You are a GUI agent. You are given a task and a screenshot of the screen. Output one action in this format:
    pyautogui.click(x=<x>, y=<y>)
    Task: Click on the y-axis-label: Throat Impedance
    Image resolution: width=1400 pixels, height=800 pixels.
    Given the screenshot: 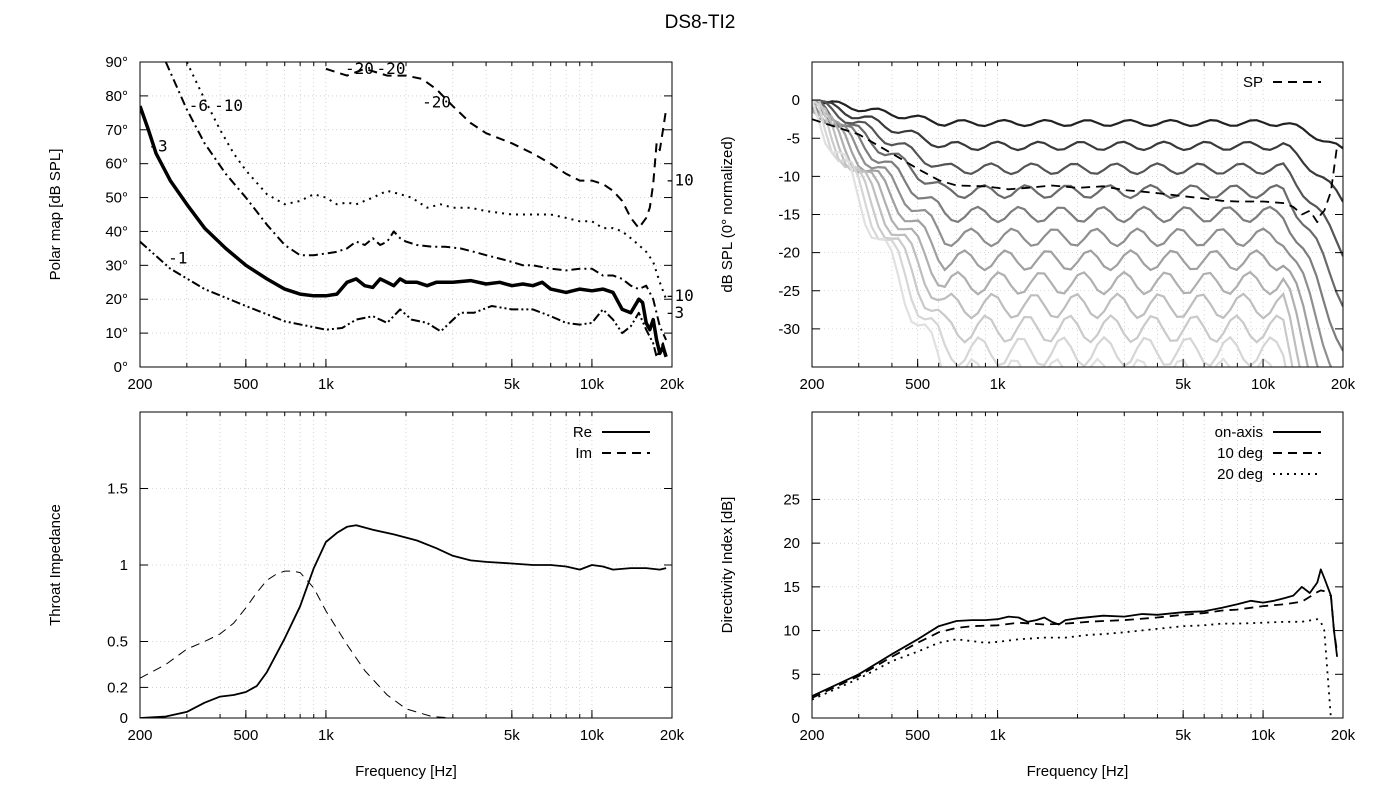 What is the action you would take?
    pyautogui.click(x=55, y=565)
    